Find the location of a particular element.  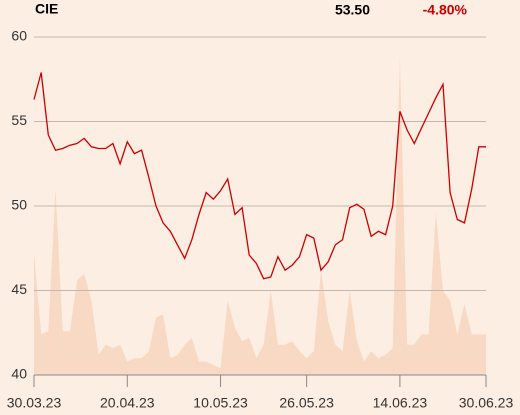

x-tick-label: 30.06.23 is located at coordinates (486, 403).